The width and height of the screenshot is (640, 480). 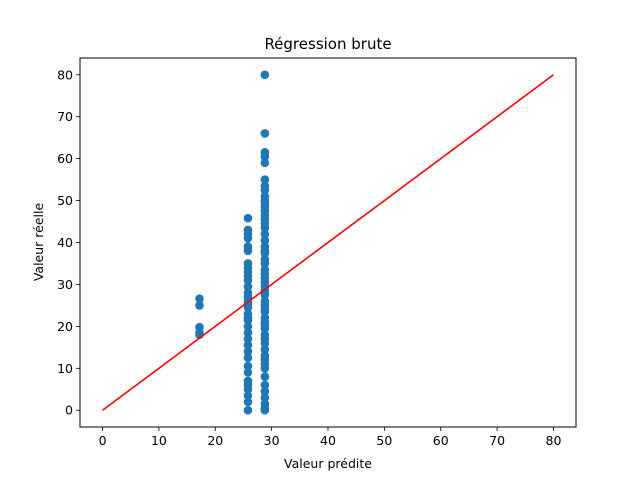 I want to click on x-tick-label: 30, so click(x=272, y=440).